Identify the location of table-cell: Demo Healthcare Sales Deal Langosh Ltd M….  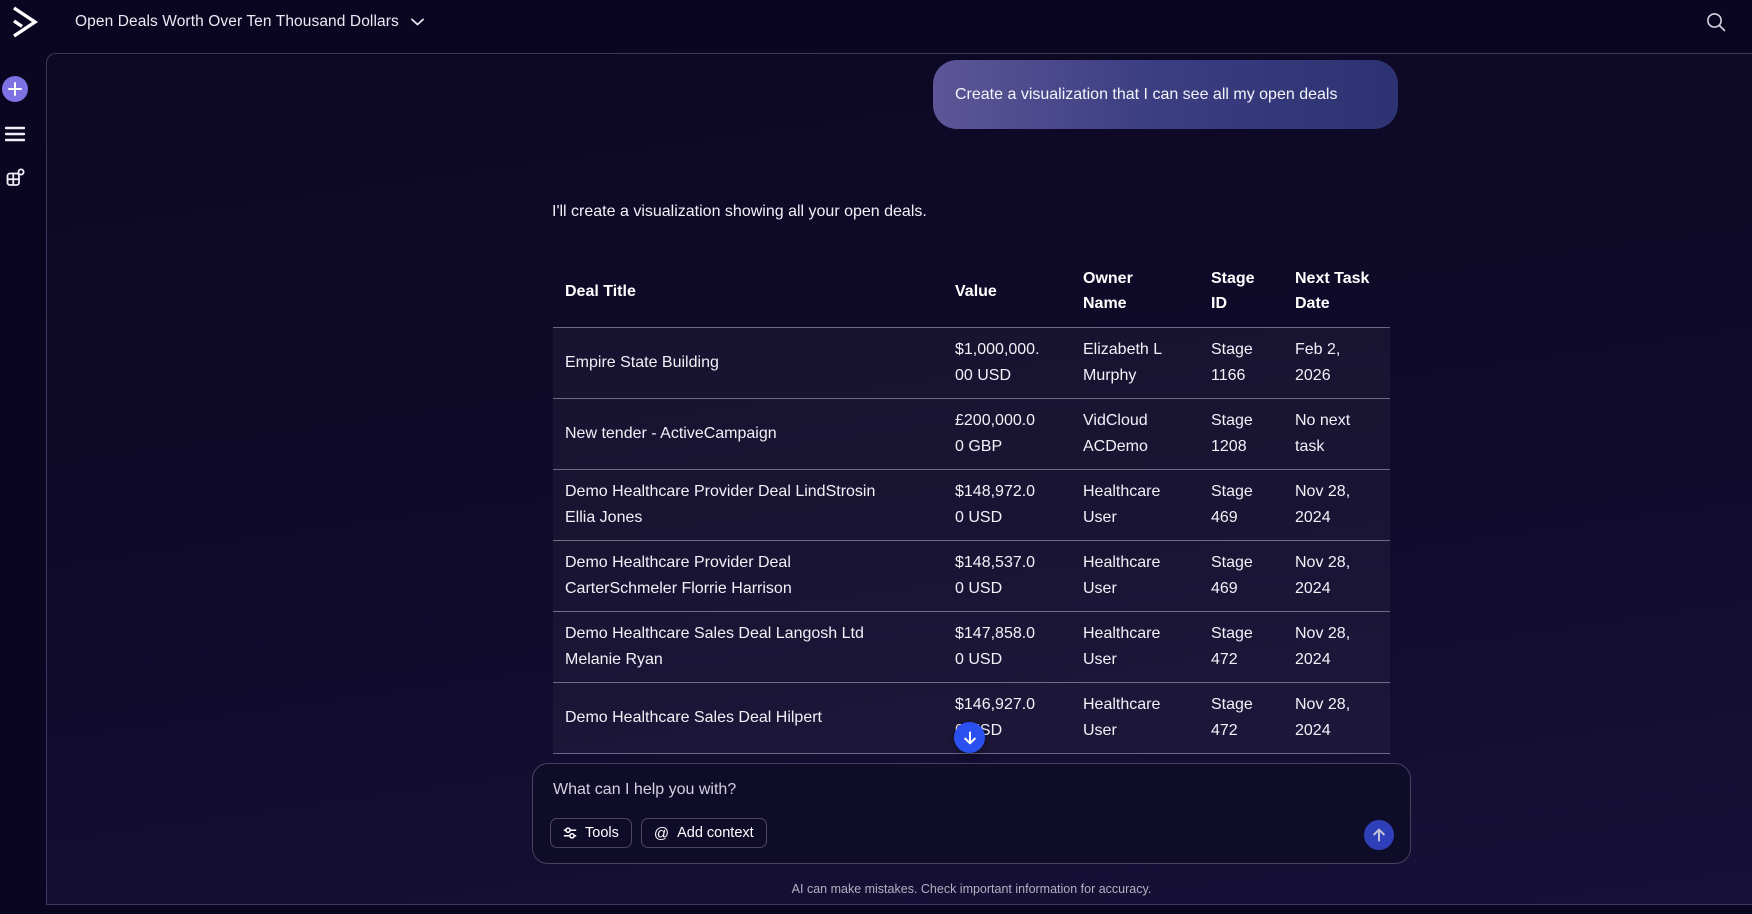
(748, 647).